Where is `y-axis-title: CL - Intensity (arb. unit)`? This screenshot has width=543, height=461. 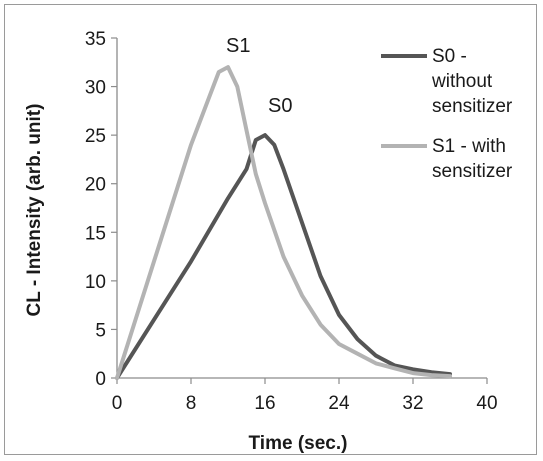 y-axis-title: CL - Intensity (arb. unit) is located at coordinates (34, 210).